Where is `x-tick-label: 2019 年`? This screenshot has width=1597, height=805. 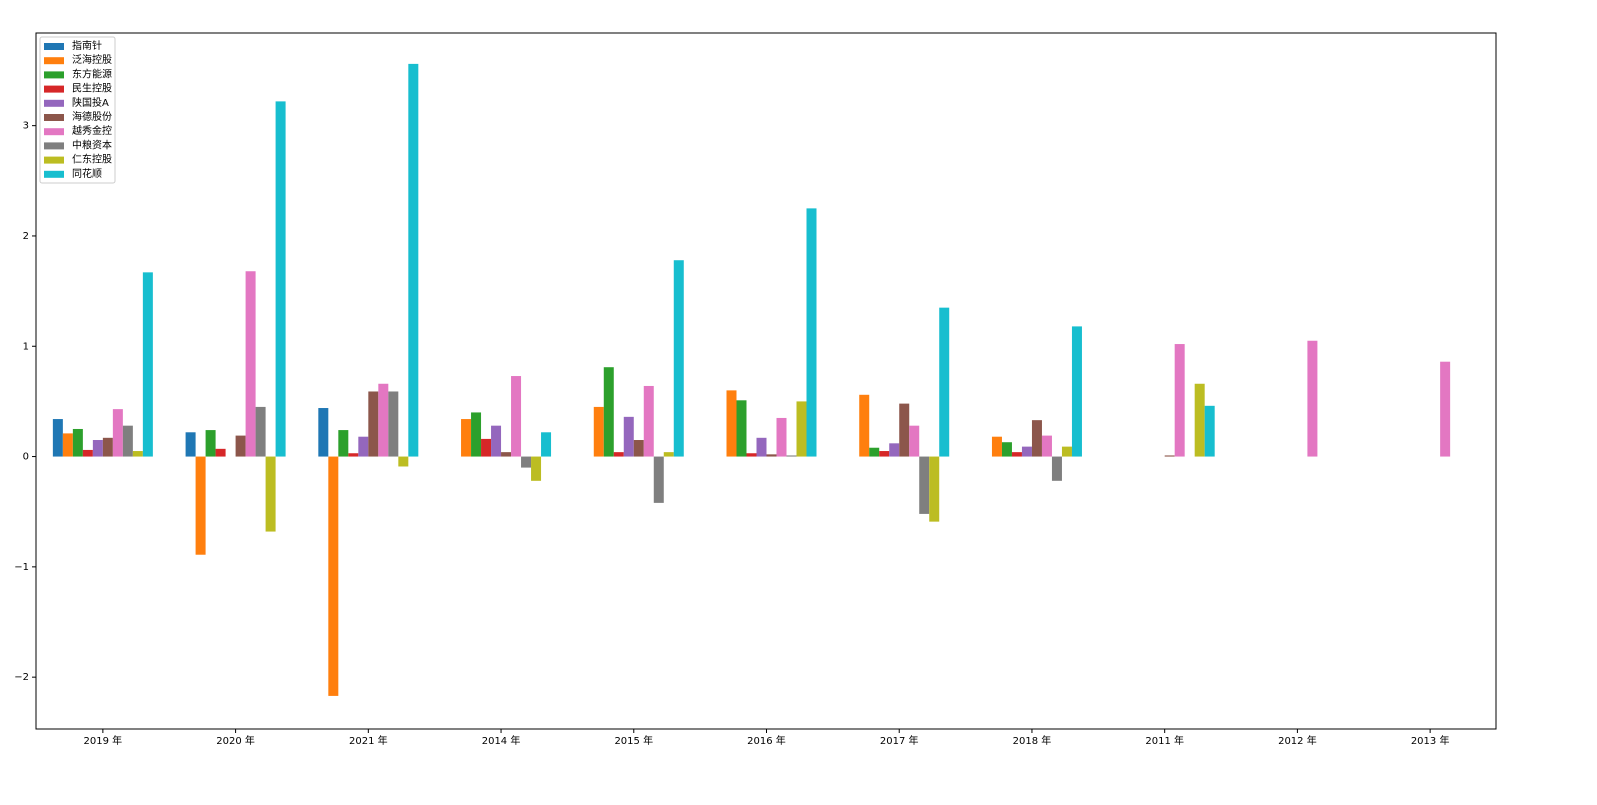 x-tick-label: 2019 年 is located at coordinates (103, 740).